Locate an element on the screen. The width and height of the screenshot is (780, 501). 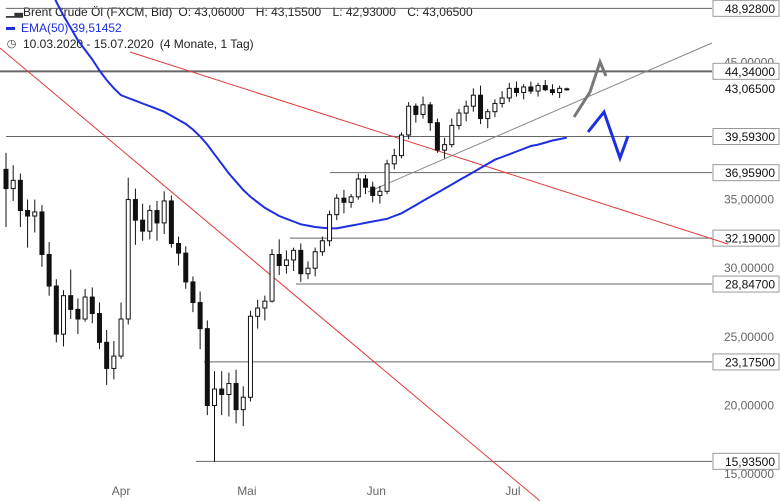
level-label: 44,34000 is located at coordinates (750, 72).